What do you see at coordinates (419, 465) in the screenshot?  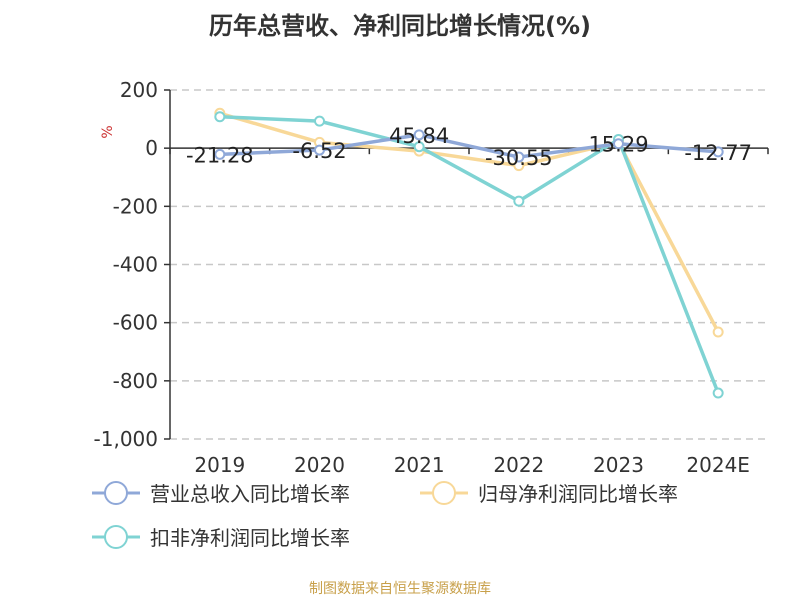 I see `x-tick-label: 2021` at bounding box center [419, 465].